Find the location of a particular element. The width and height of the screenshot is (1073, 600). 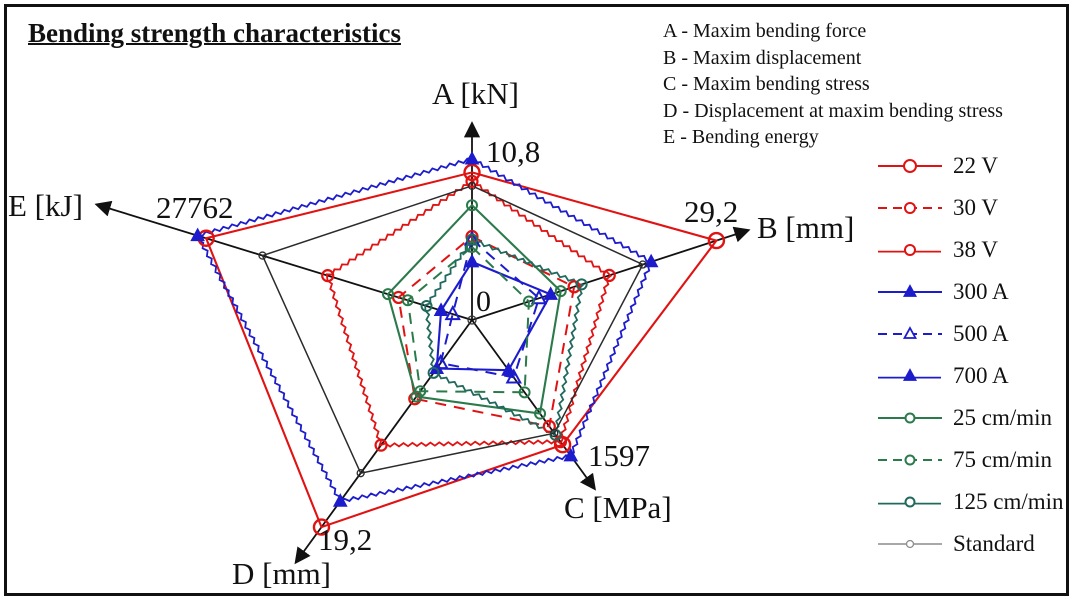

legend-marker-75-cm-min is located at coordinates (910, 460).